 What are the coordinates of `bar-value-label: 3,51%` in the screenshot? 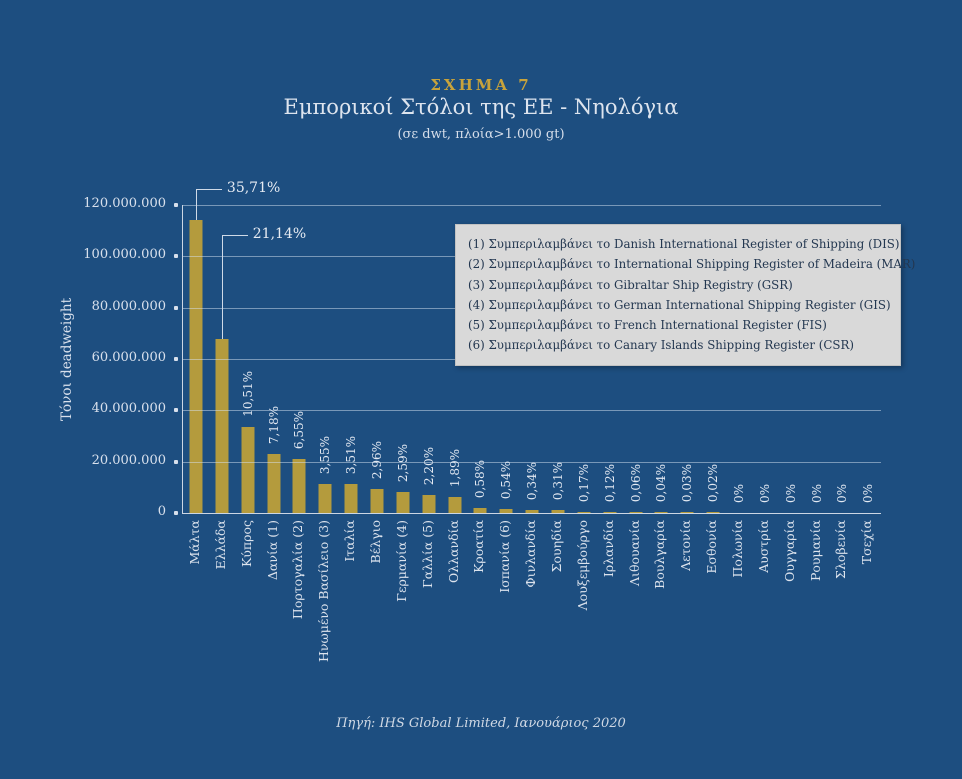 It's located at (351, 455).